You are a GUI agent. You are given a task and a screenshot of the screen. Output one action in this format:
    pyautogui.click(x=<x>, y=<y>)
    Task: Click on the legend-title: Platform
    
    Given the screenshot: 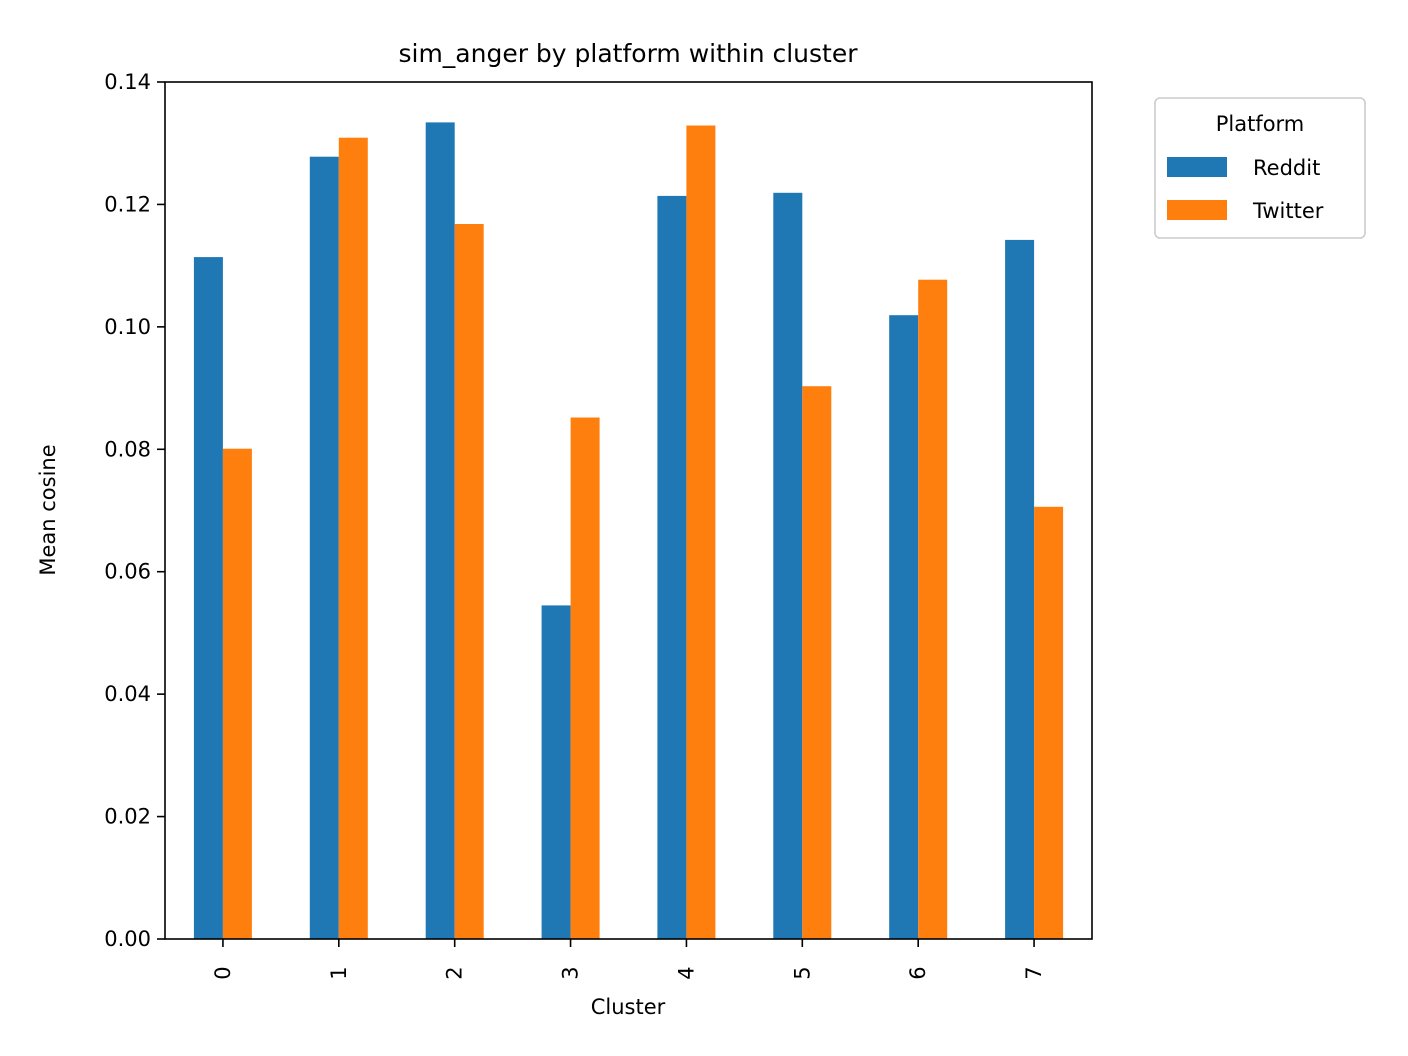 What is the action you would take?
    pyautogui.click(x=1260, y=124)
    